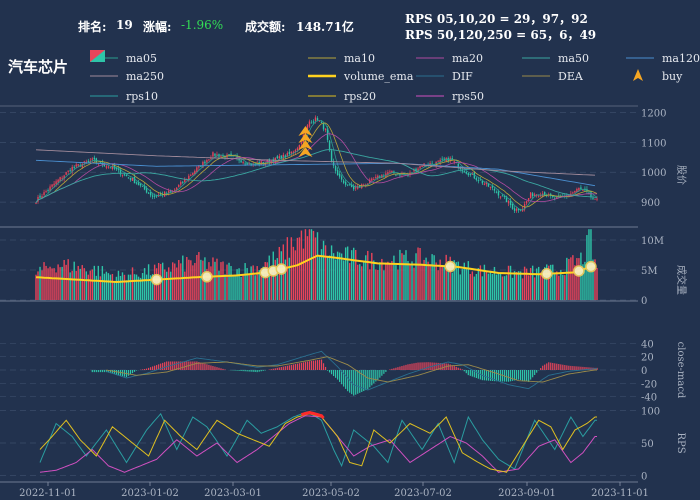  Describe the element at coordinates (341, 58) in the screenshot. I see `legend-item-ma10: ma10` at that location.